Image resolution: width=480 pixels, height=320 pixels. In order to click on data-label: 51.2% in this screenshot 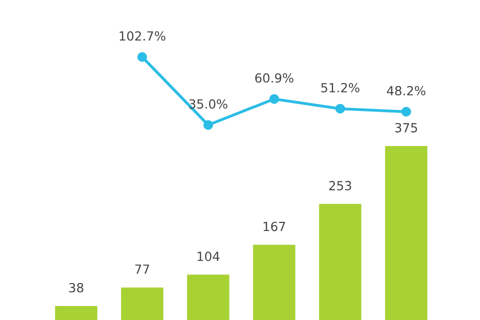, I will do `click(340, 87)`.